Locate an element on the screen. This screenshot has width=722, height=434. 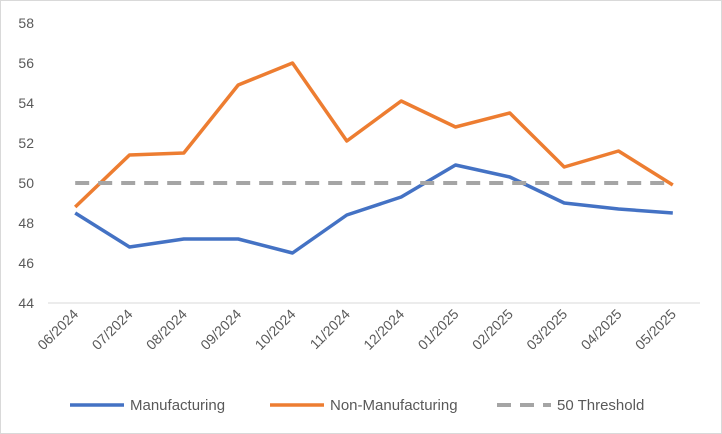
x-tick-label: 05/2025 is located at coordinates (655, 329).